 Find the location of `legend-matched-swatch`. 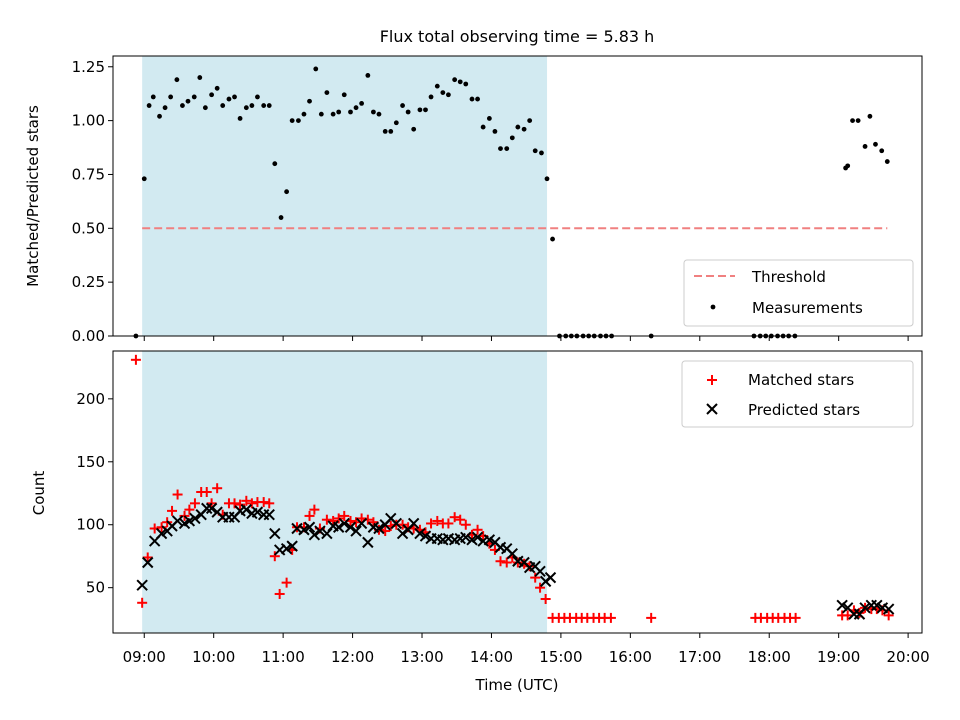

legend-matched-swatch is located at coordinates (712, 380).